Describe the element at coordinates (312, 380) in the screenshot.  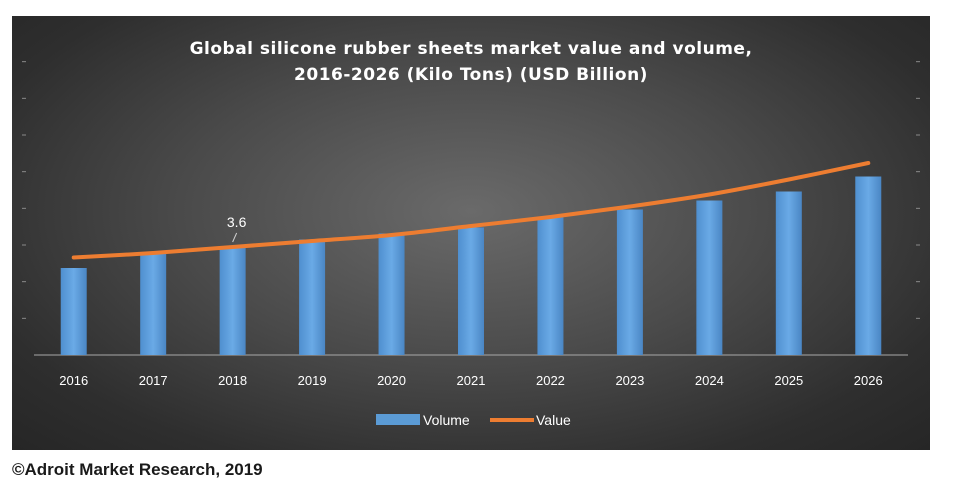
I see `x-tick-label-2019: 2019` at that location.